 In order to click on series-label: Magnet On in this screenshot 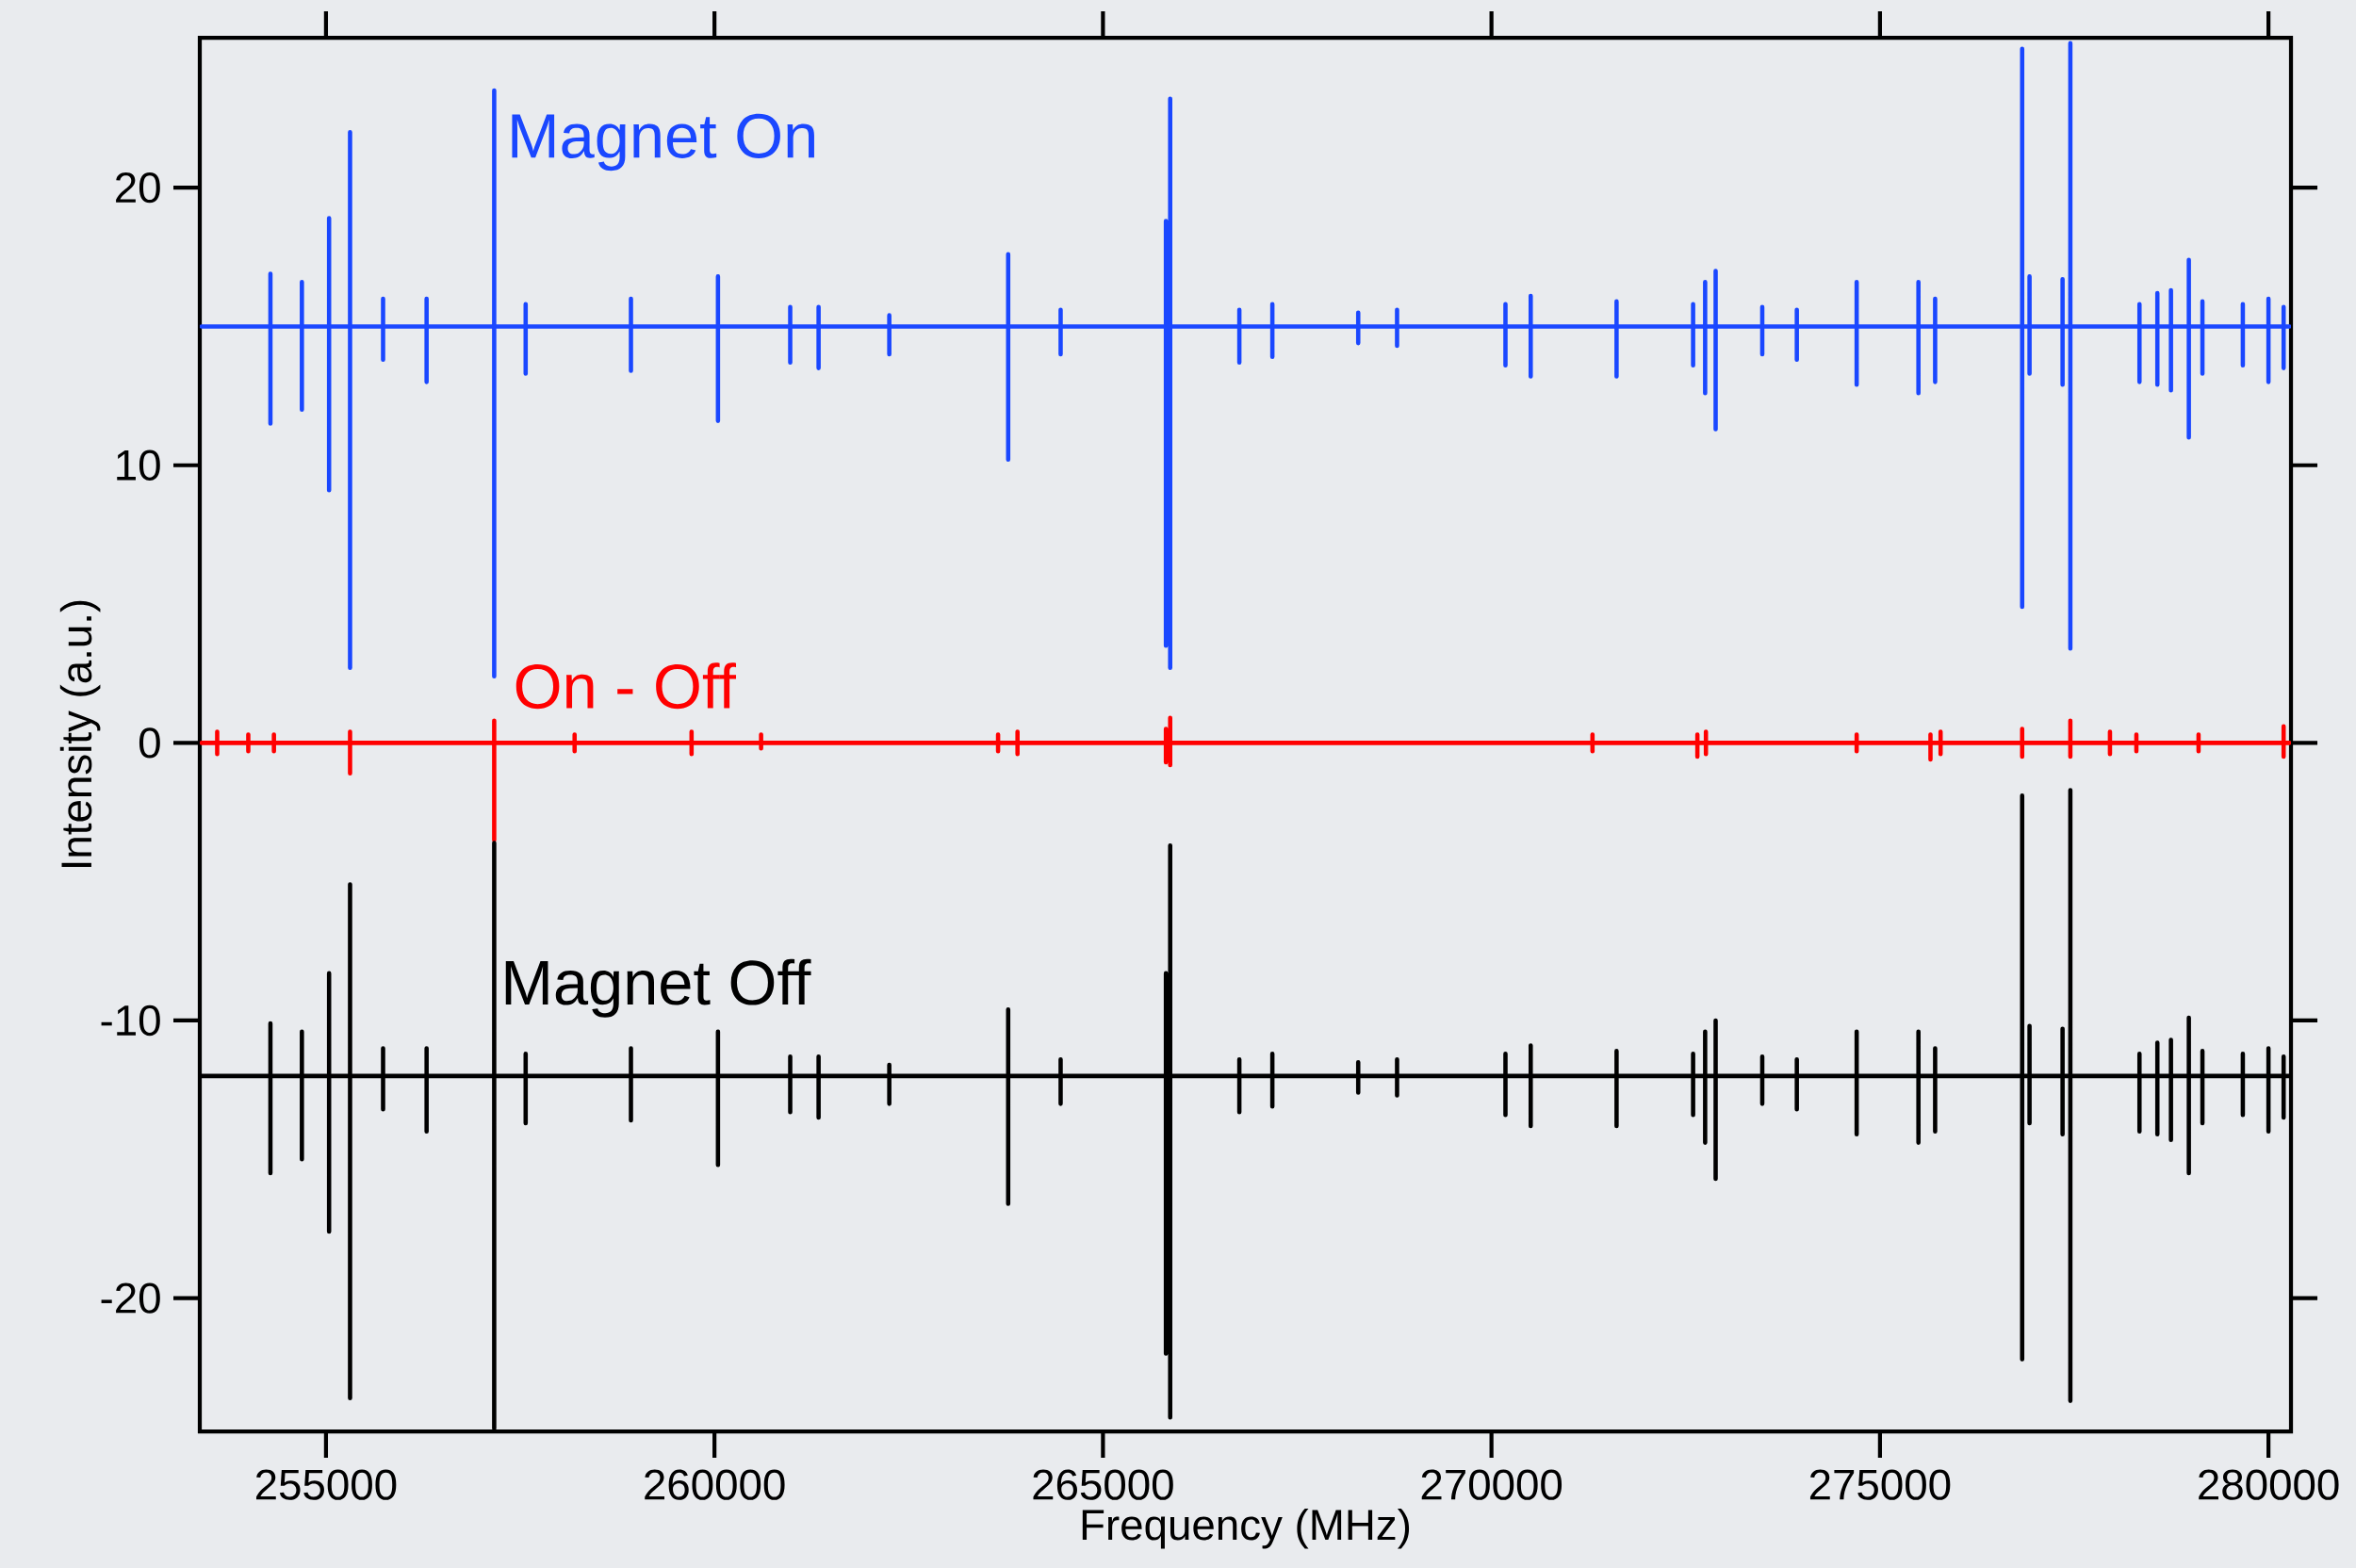, I will do `click(663, 142)`.